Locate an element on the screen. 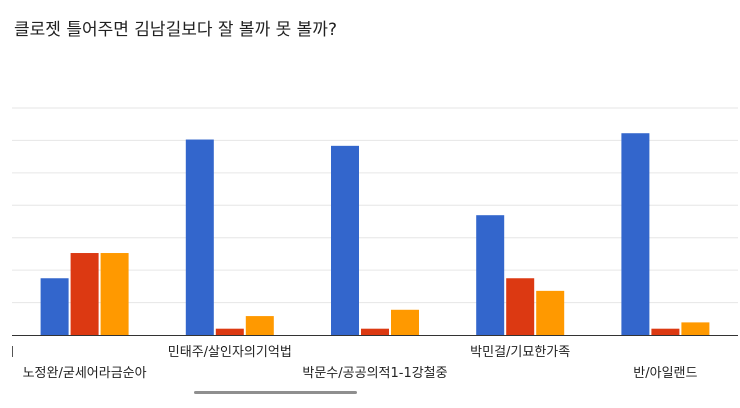  chart-title: 클로젯 틀어주면 김남길보다 잘 볼까 못 볼까? is located at coordinates (175, 30).